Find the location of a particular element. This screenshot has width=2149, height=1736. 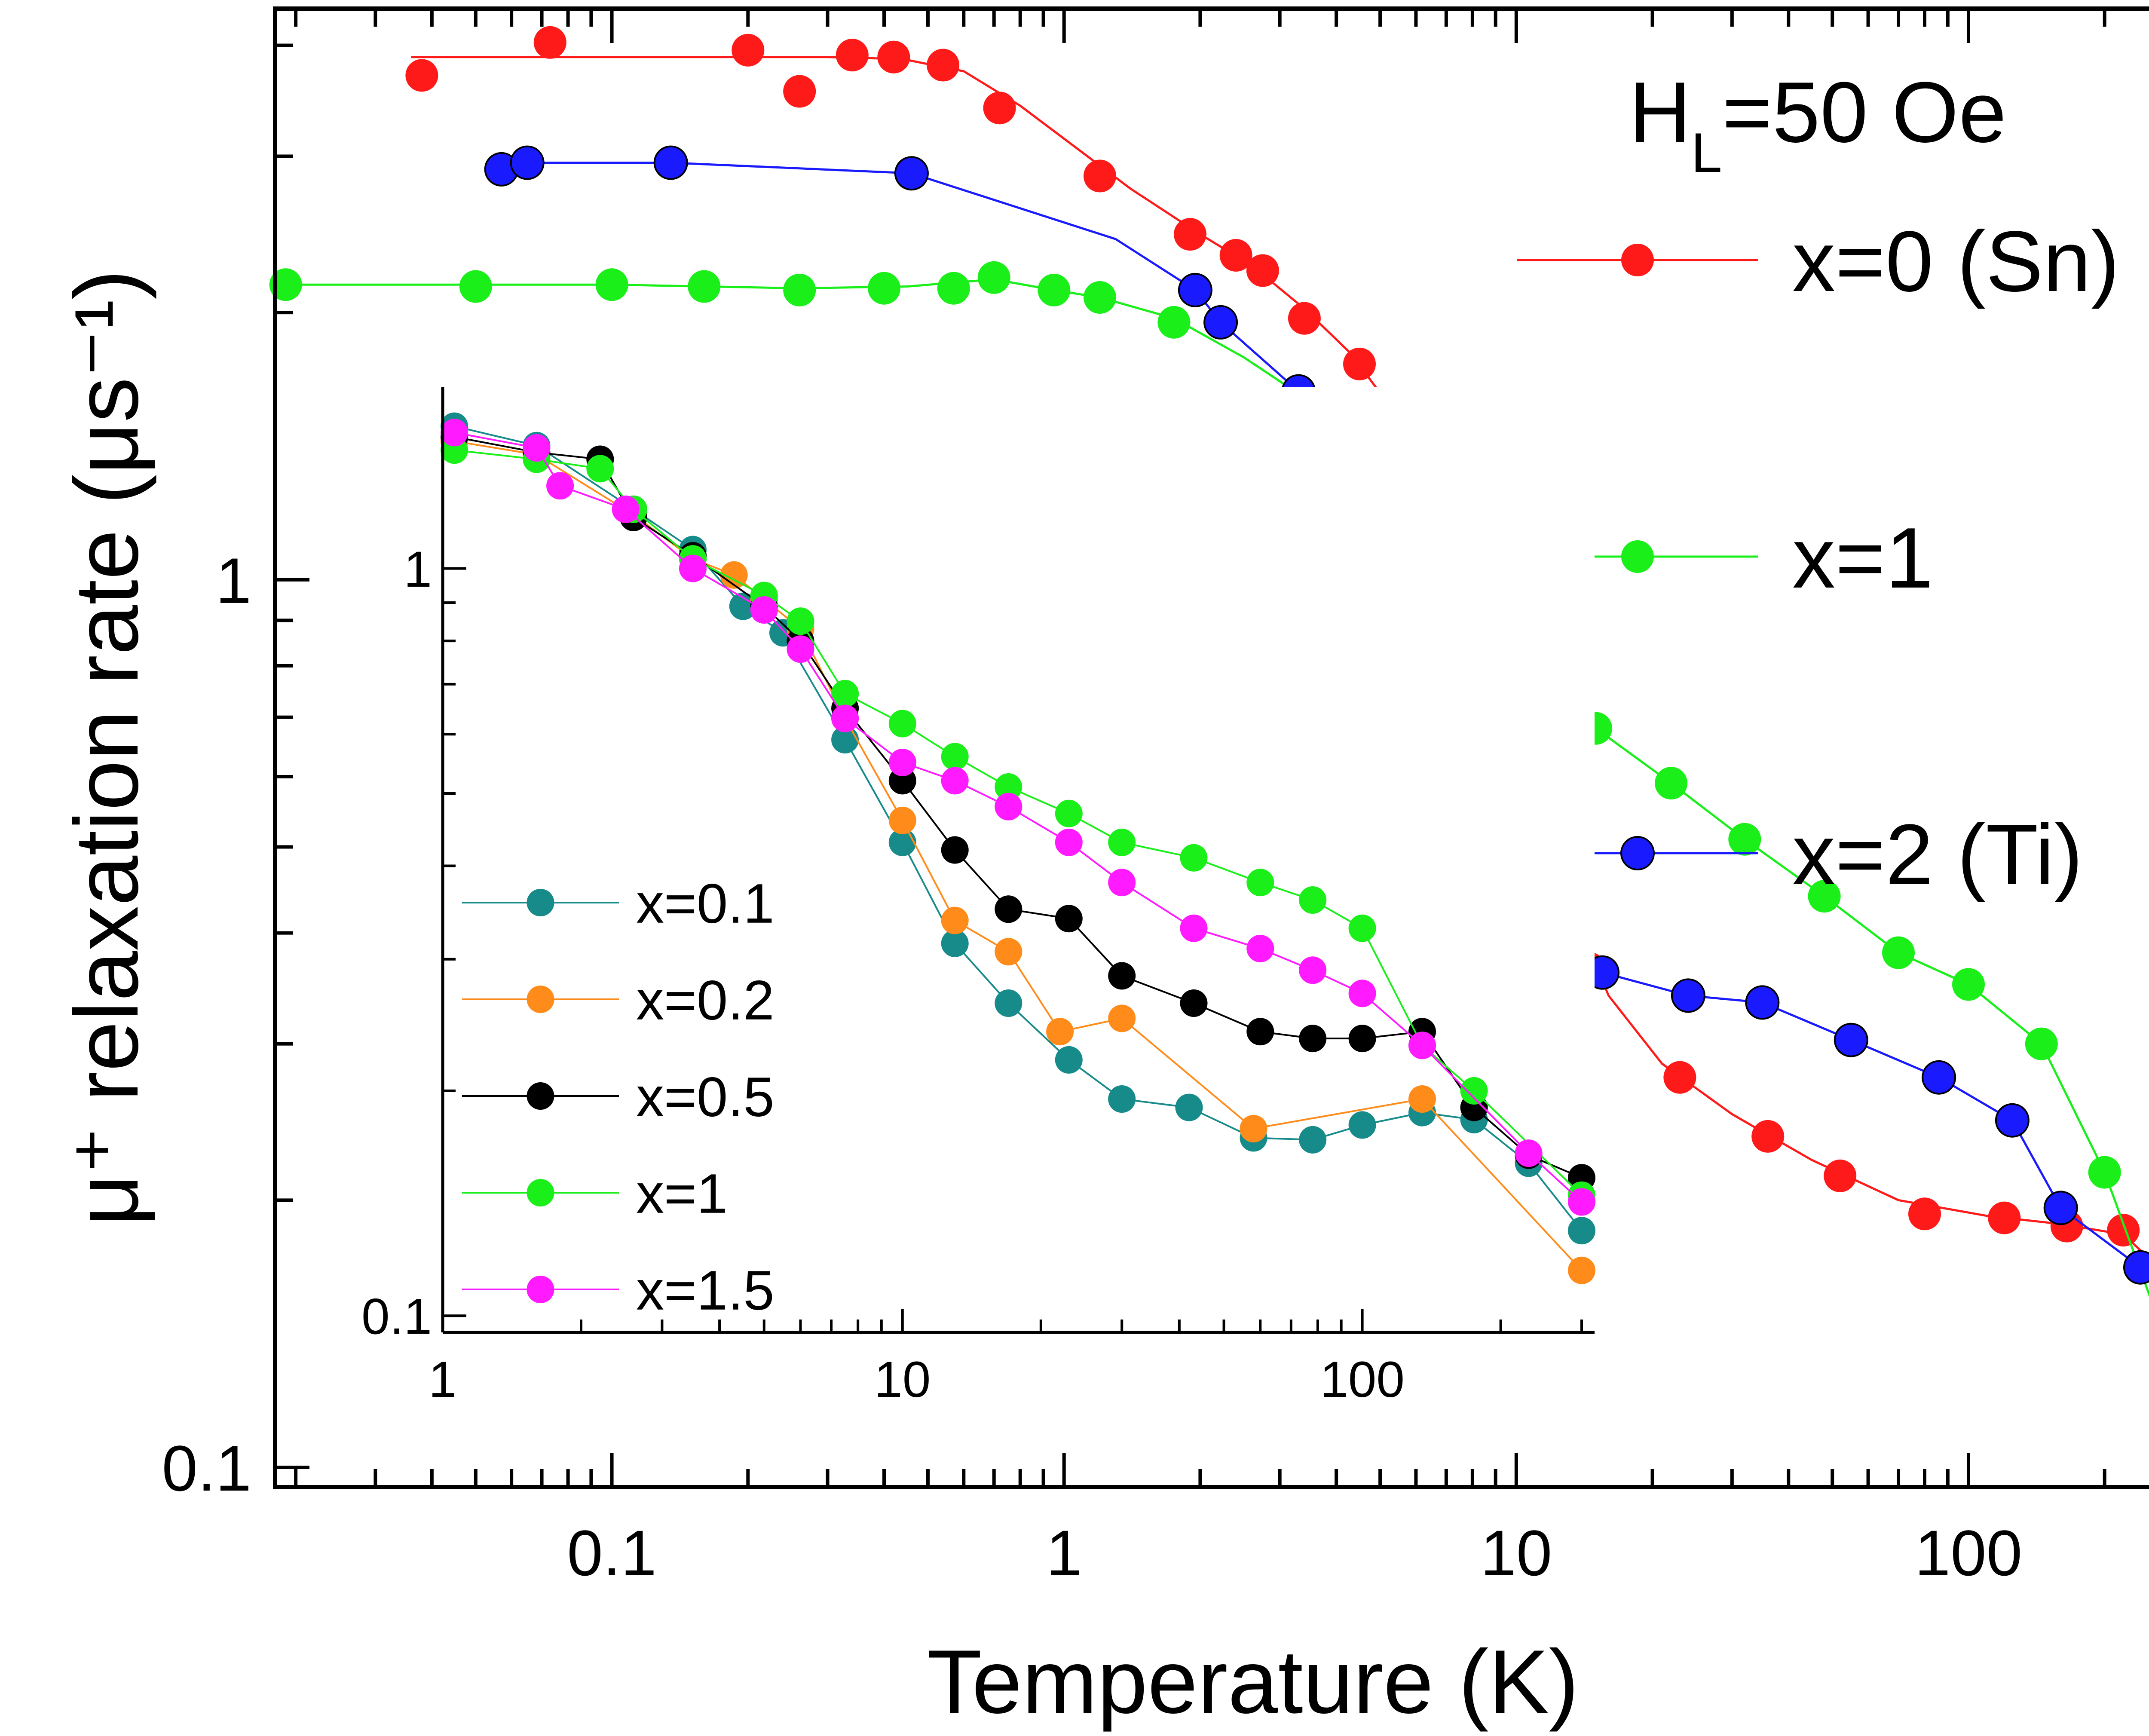

main-point-s0-p6 is located at coordinates (943, 65).